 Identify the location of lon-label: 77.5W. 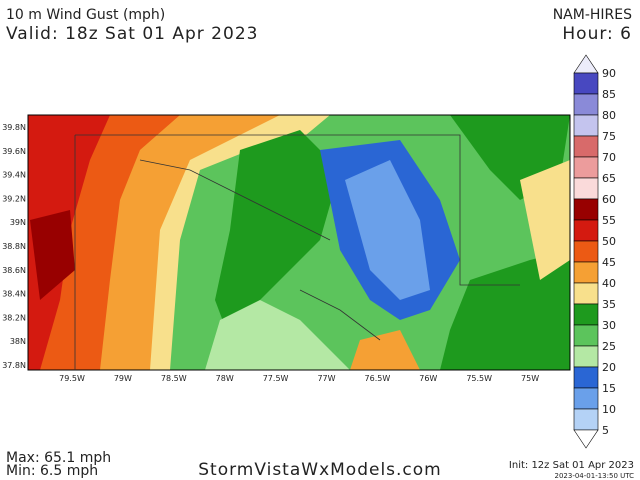
(276, 378).